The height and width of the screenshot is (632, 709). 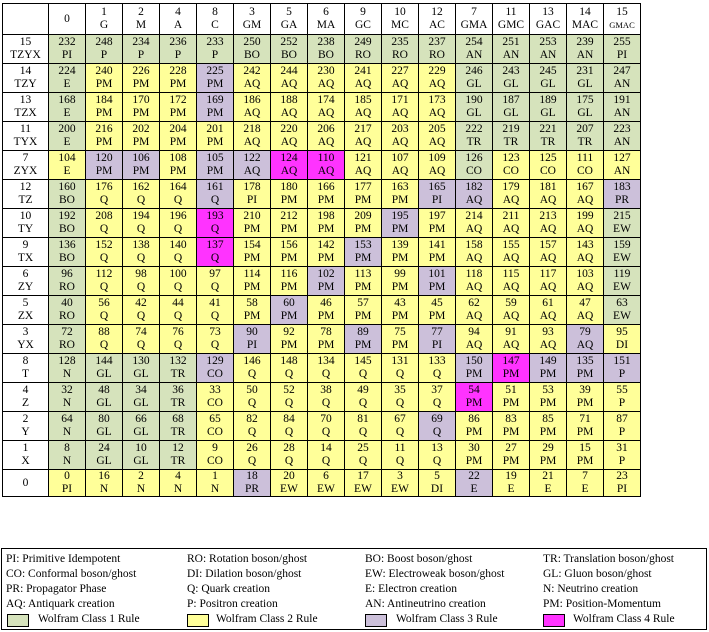 I want to click on rule-label: P, so click(x=178, y=55).